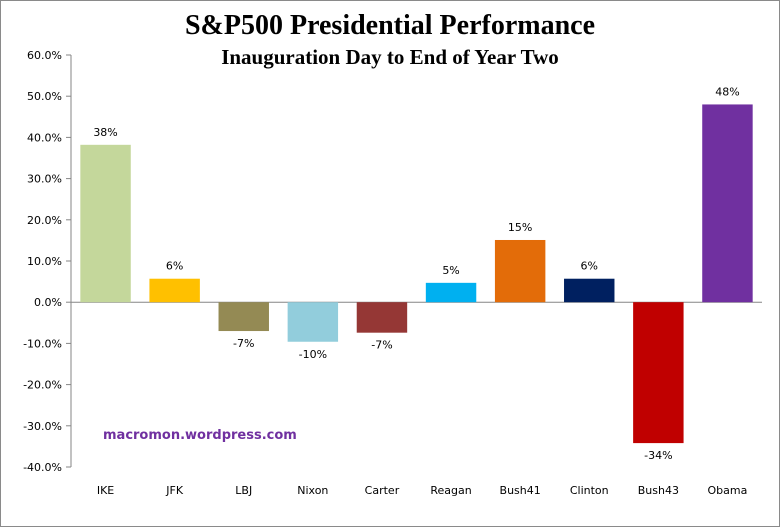 The height and width of the screenshot is (527, 780). What do you see at coordinates (42, 343) in the screenshot?
I see `y-tick-label: -10.0%` at bounding box center [42, 343].